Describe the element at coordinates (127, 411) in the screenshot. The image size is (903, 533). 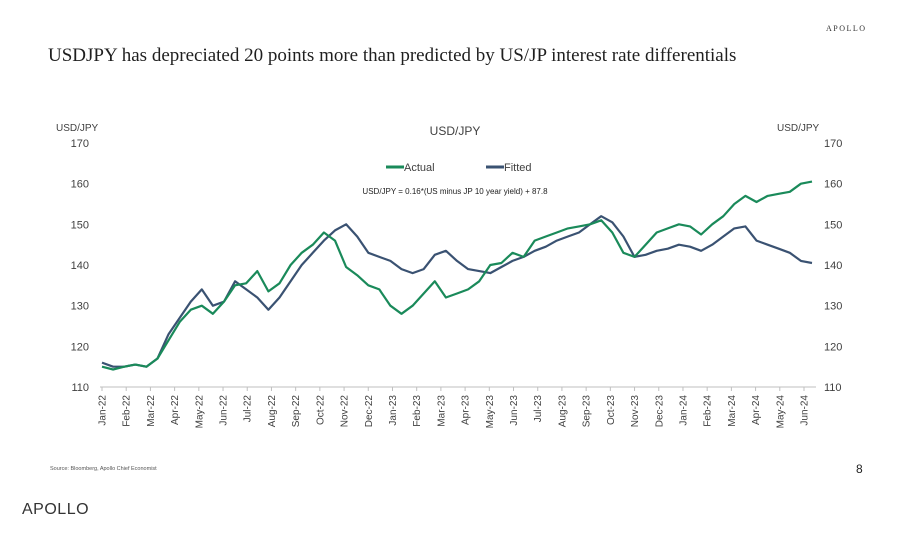
I see `x-tick-label: Feb-22` at that location.